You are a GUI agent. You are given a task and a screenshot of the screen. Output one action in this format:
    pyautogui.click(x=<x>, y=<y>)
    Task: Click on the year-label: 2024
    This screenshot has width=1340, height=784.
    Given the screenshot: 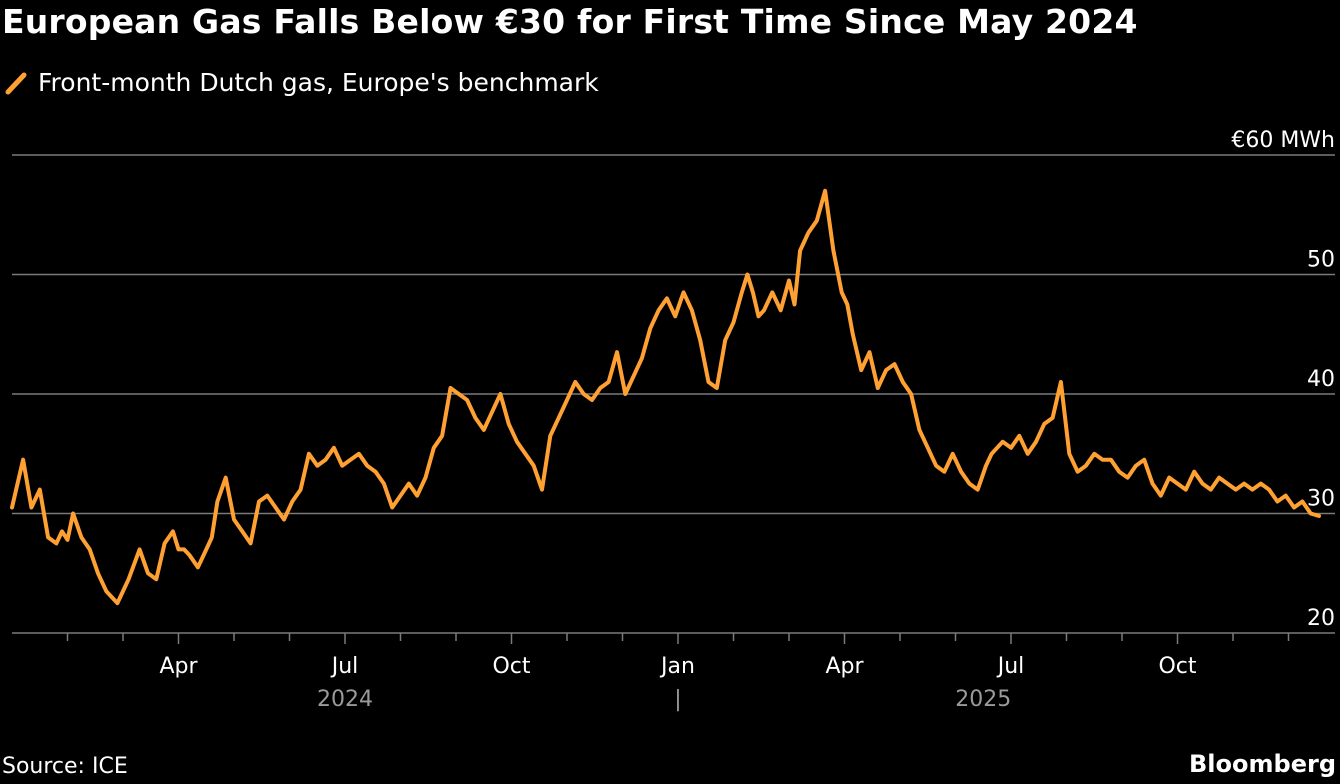 What is the action you would take?
    pyautogui.click(x=345, y=699)
    